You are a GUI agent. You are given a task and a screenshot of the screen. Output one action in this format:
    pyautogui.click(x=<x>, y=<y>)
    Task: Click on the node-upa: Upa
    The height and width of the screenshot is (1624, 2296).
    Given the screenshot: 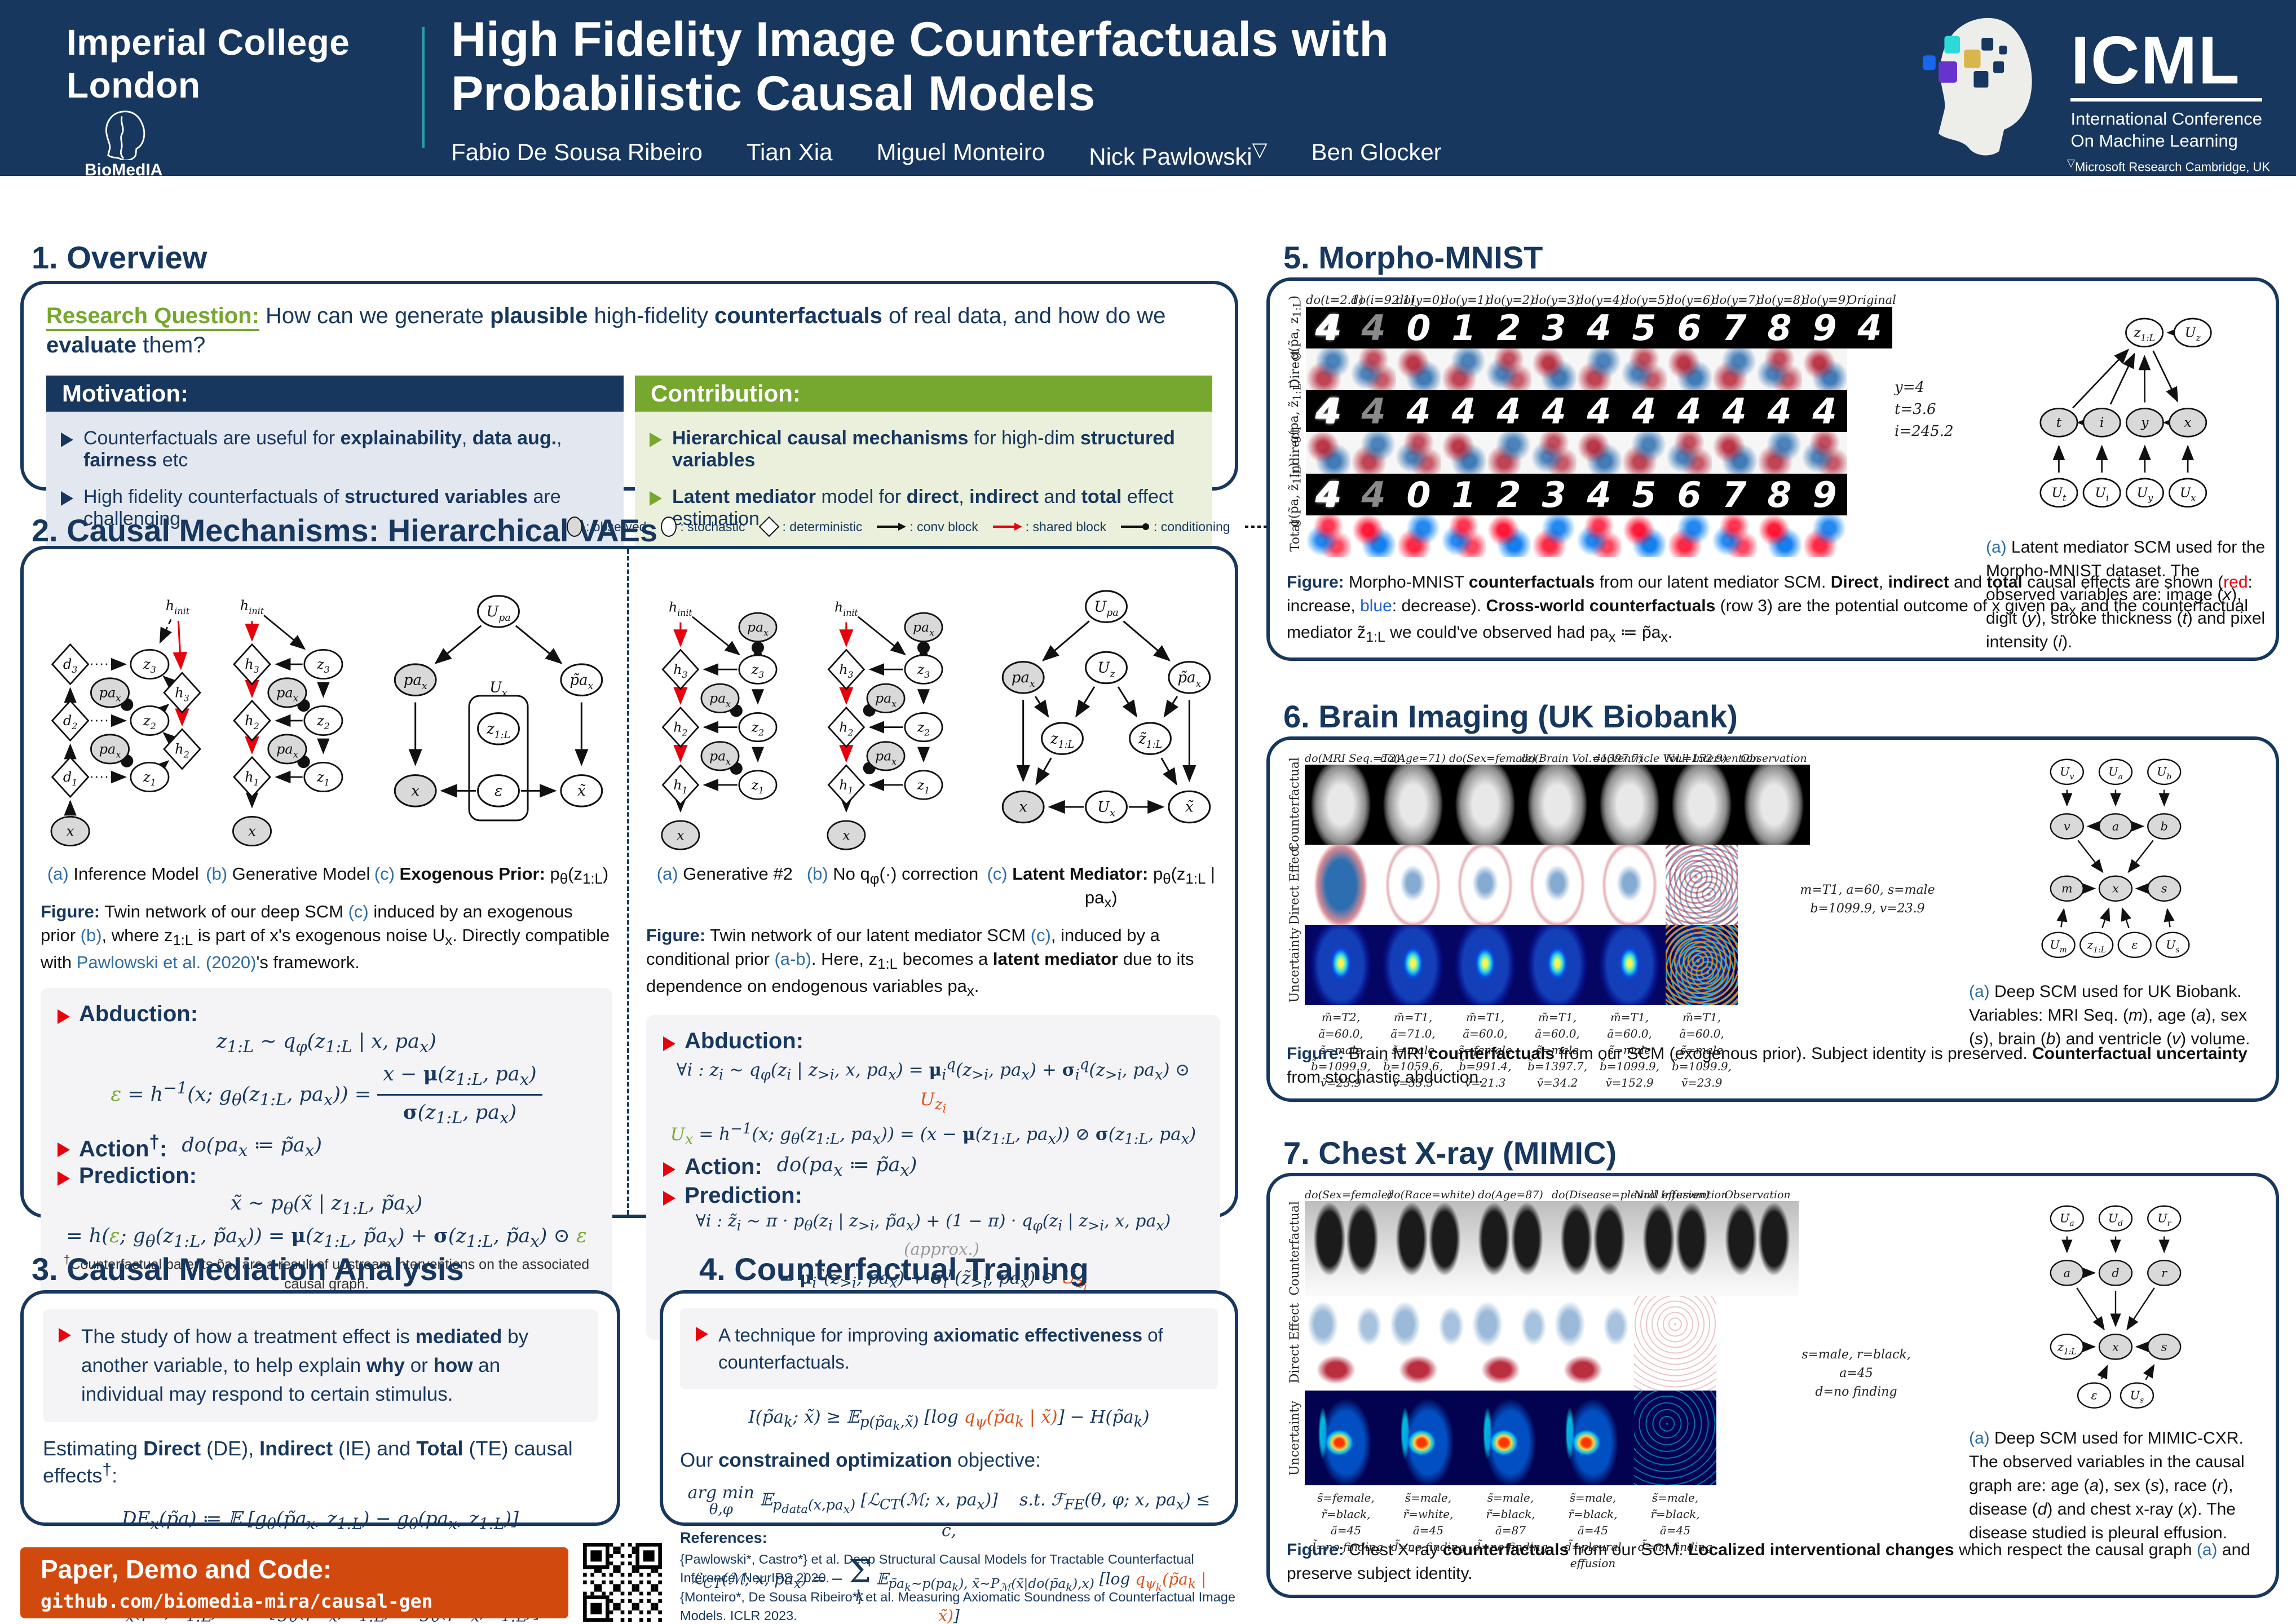 What is the action you would take?
    pyautogui.click(x=499, y=611)
    